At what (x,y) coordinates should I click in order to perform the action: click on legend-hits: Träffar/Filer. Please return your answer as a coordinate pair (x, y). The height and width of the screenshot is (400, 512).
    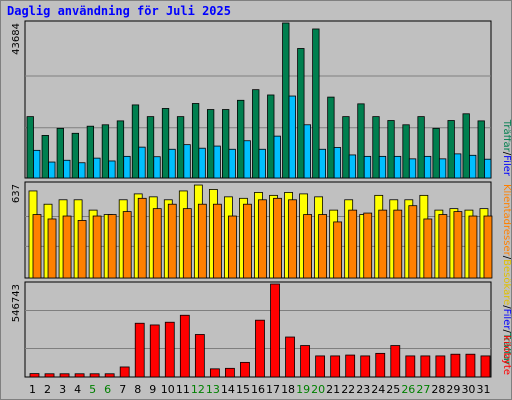
    Looking at the image, I should click on (506, 148).